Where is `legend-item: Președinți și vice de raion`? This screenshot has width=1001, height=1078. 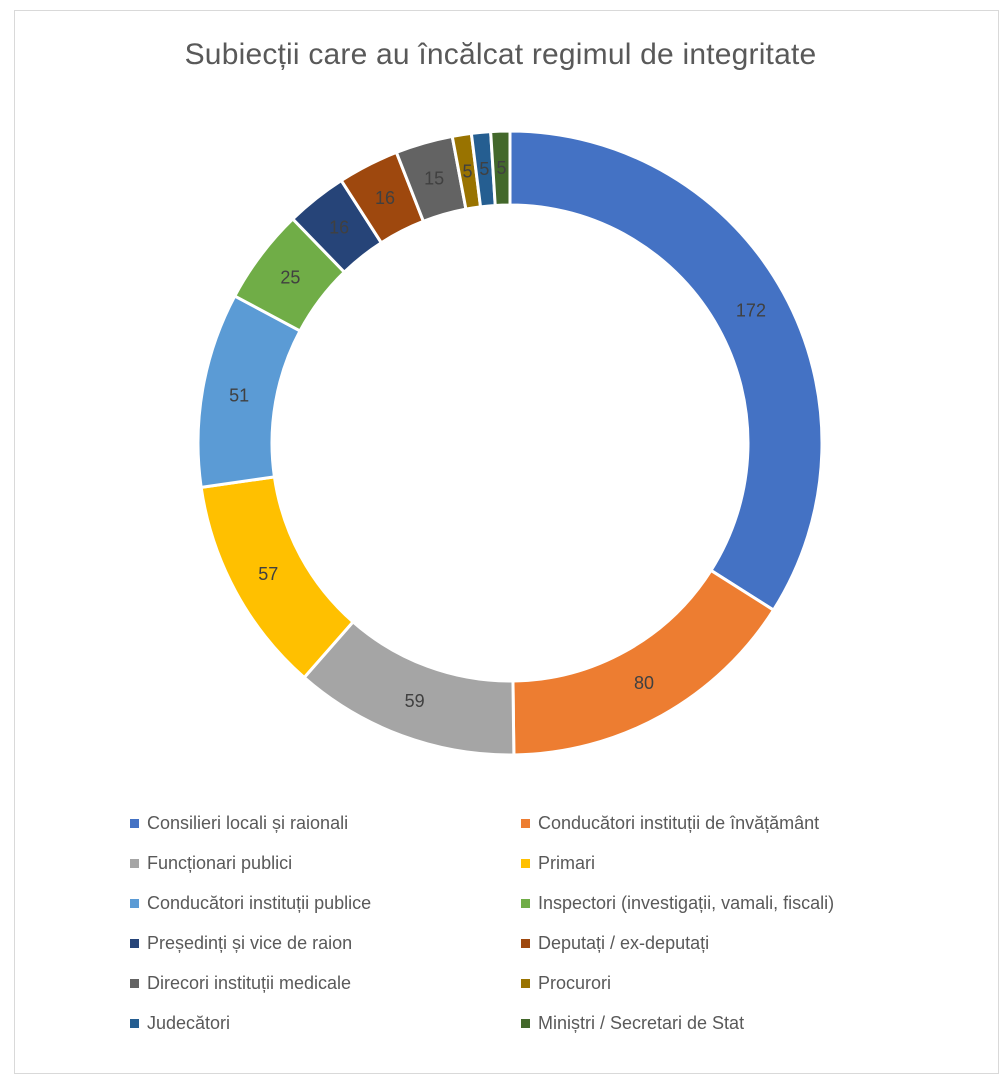
legend-item: Președinți și vice de raion is located at coordinates (325, 943).